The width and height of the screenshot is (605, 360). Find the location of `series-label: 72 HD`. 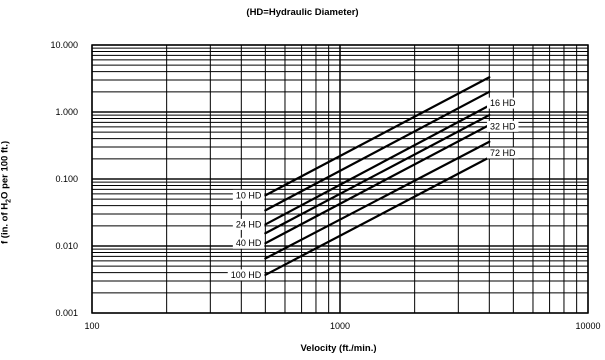

series-label: 72 HD is located at coordinates (503, 153).